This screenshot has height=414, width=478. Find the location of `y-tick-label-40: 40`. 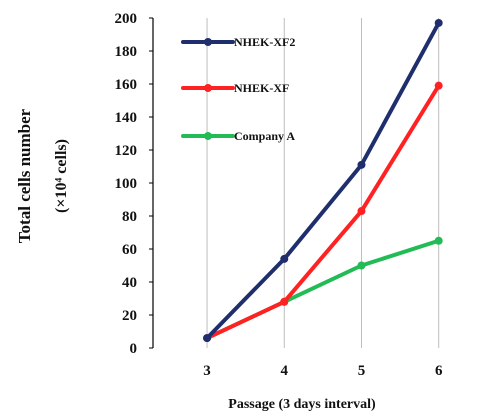

y-tick-label-40: 40 is located at coordinates (129, 283).